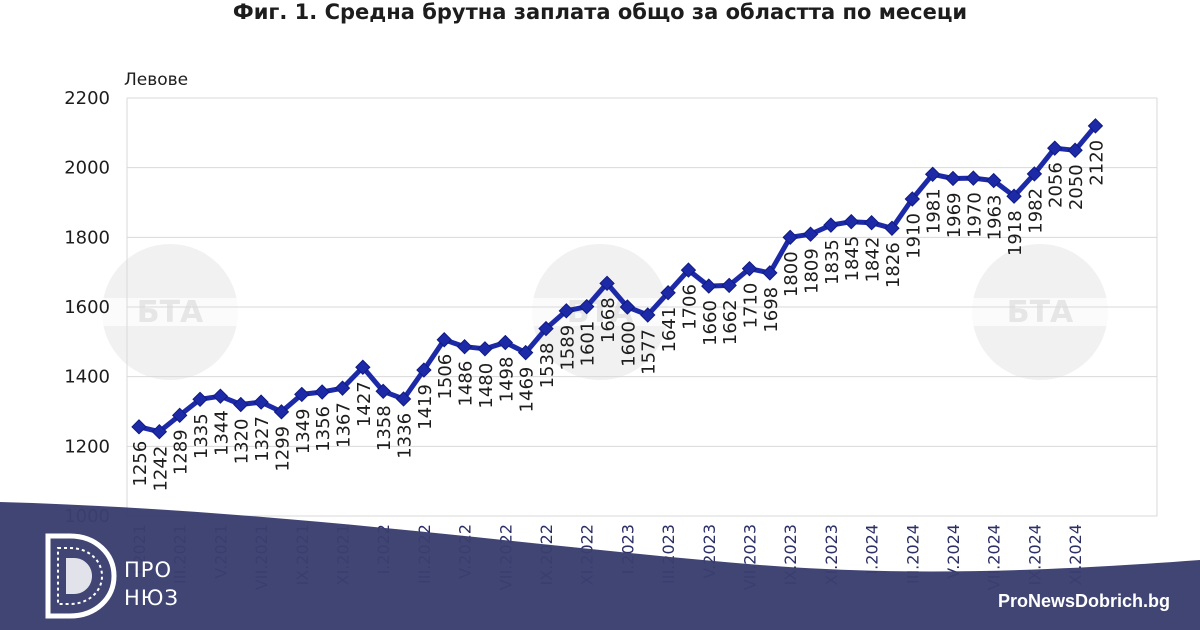  I want to click on data-label: 1480, so click(486, 386).